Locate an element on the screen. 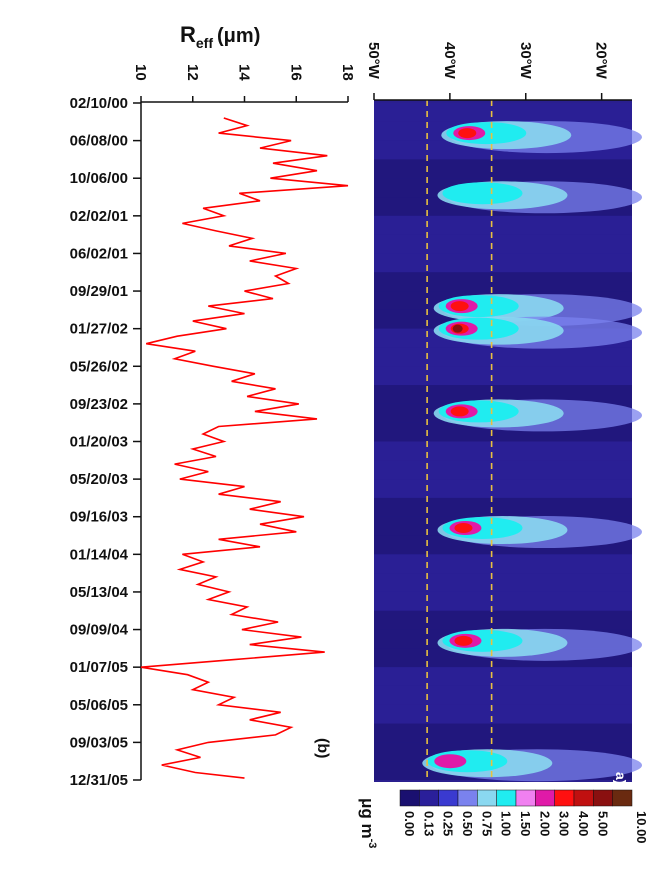 The width and height of the screenshot is (653, 881). time-tick-label: 01/20/03 is located at coordinates (99, 442).